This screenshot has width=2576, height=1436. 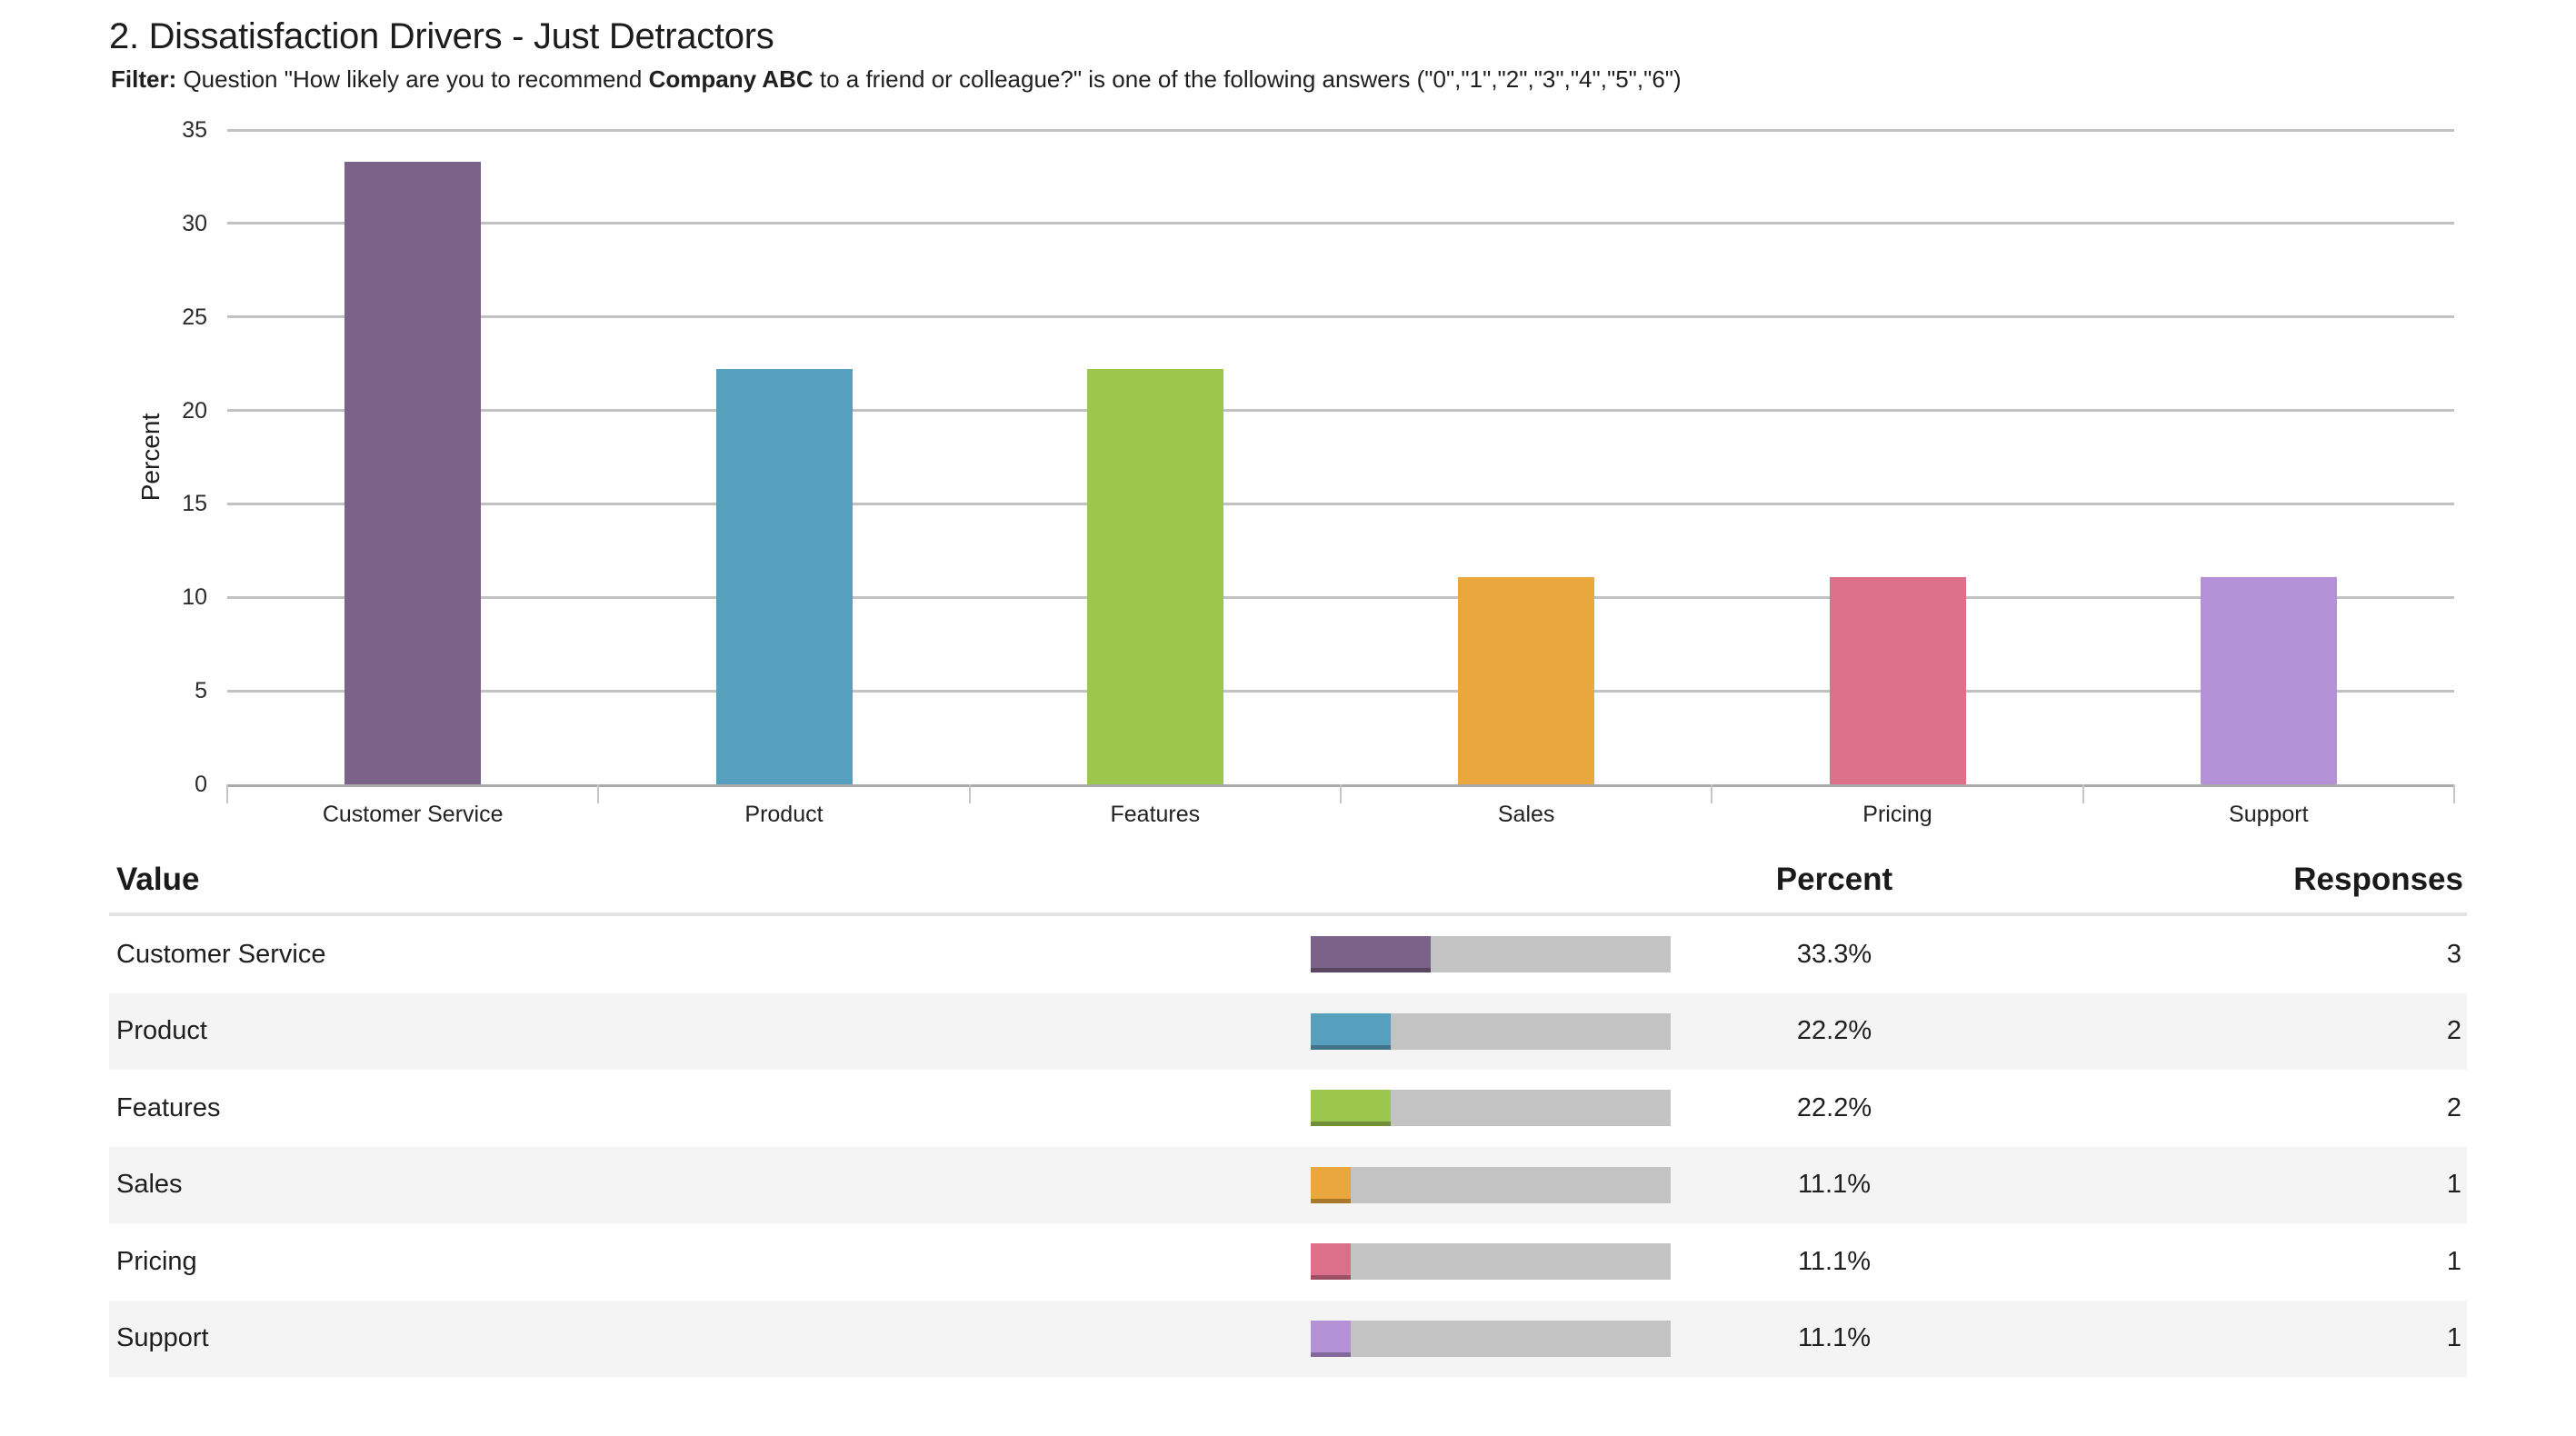 I want to click on bar-customer-service, so click(x=413, y=472).